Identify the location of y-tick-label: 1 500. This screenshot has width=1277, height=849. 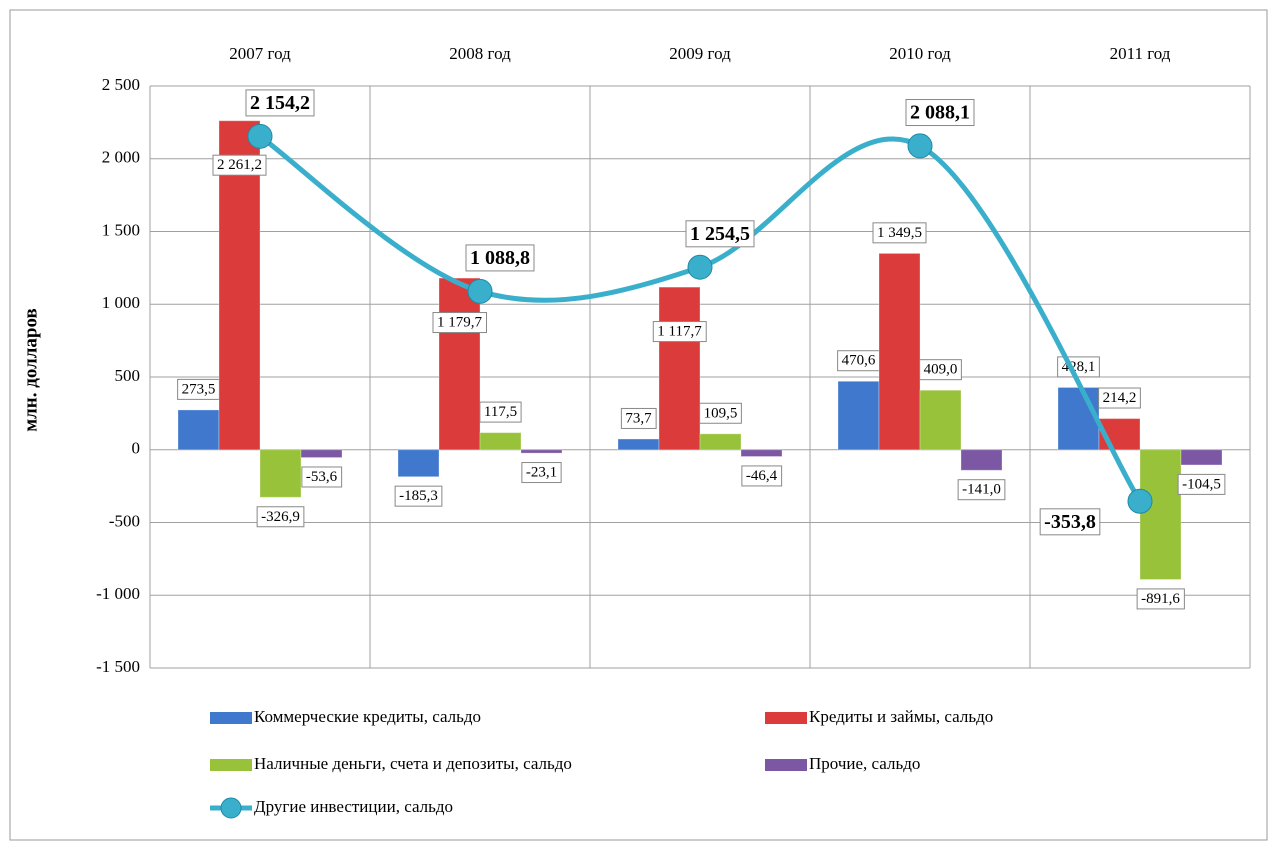
(121, 229).